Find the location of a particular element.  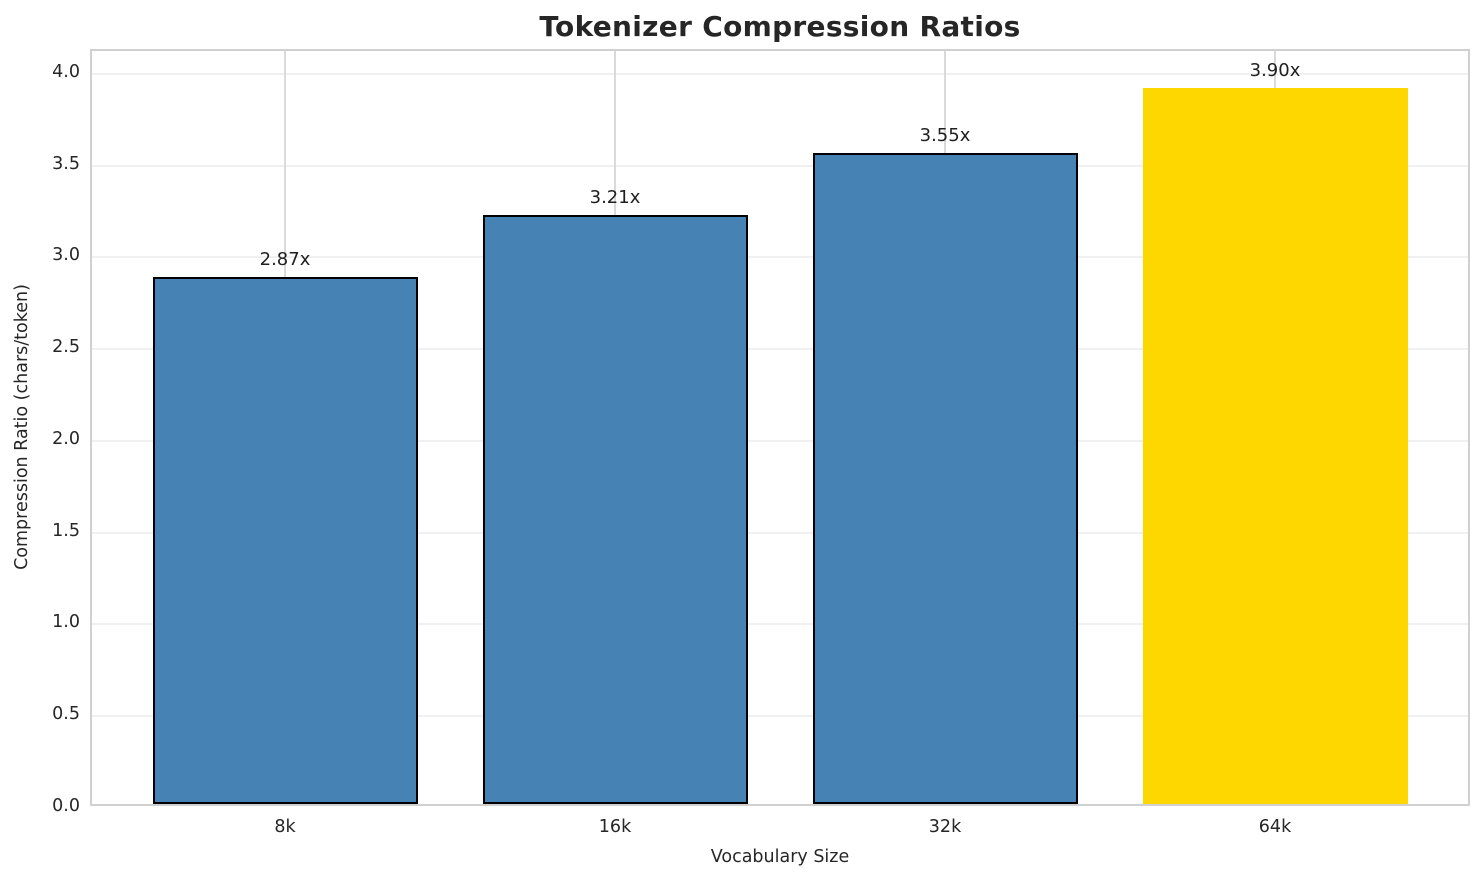

bar-32k is located at coordinates (945, 478).